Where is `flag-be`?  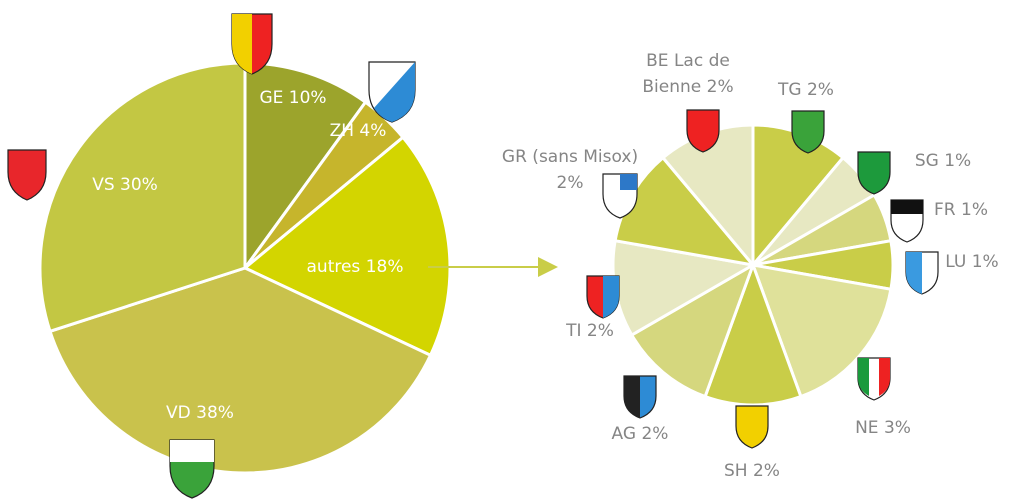
flag-be is located at coordinates (703, 131).